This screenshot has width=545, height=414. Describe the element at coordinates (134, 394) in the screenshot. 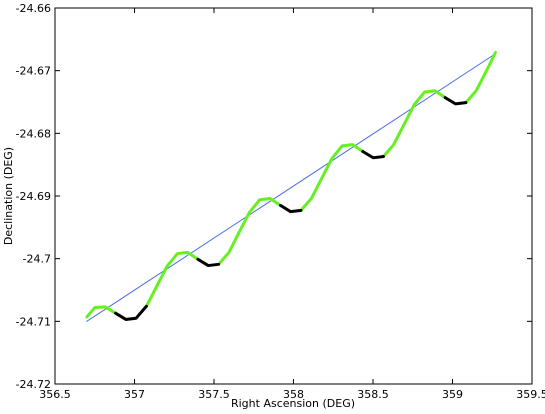

I see `x-tick-label: 357` at that location.